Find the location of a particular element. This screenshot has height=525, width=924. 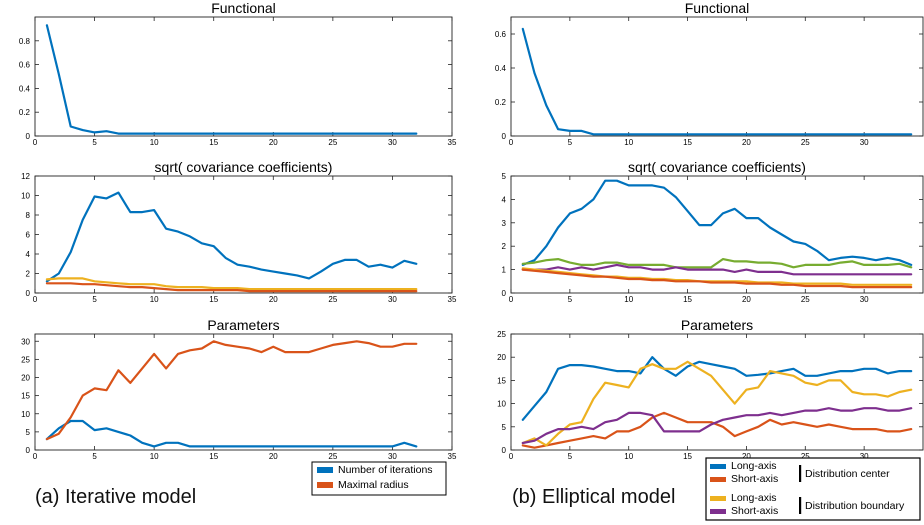

y-tick-label: 2 is located at coordinates (28, 274).